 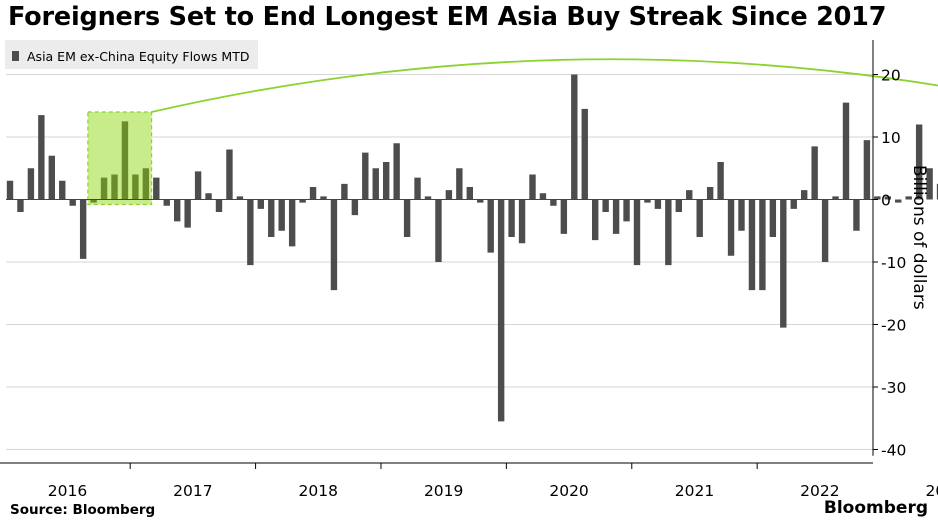 I want to click on y-tick-label: 20, so click(x=891, y=76).